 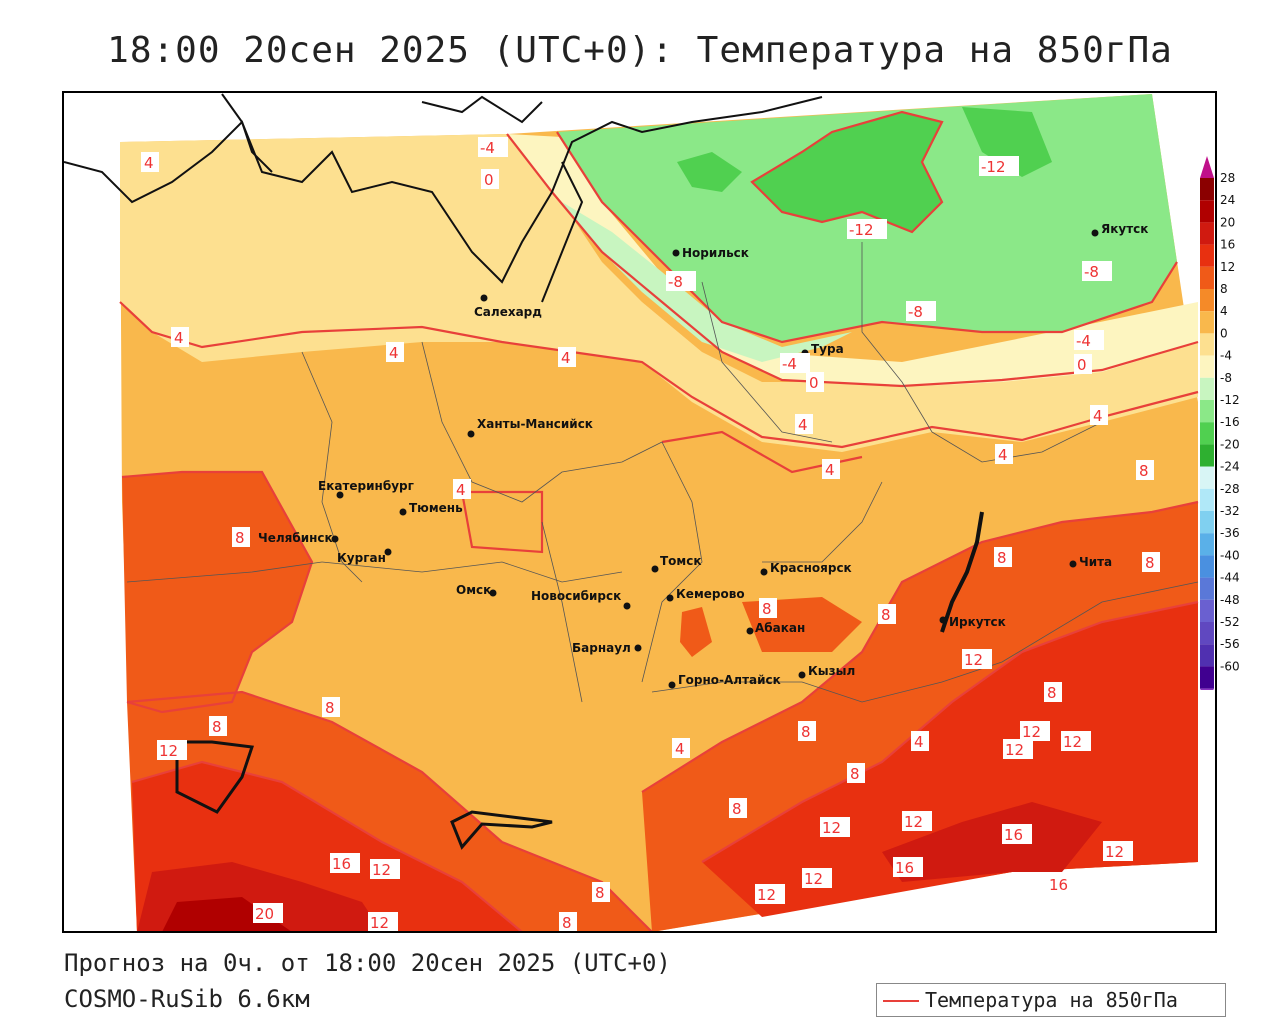 What do you see at coordinates (508, 306) in the screenshot?
I see `city-salekhard: Салехард` at bounding box center [508, 306].